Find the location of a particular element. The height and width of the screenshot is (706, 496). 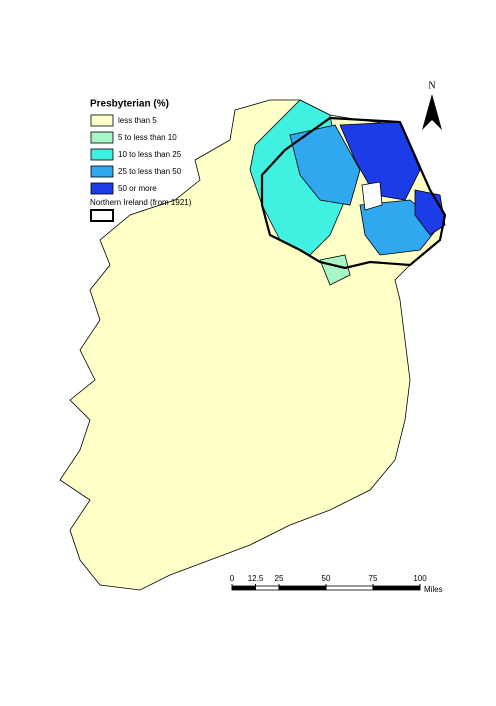

ni-border is located at coordinates (353, 193).